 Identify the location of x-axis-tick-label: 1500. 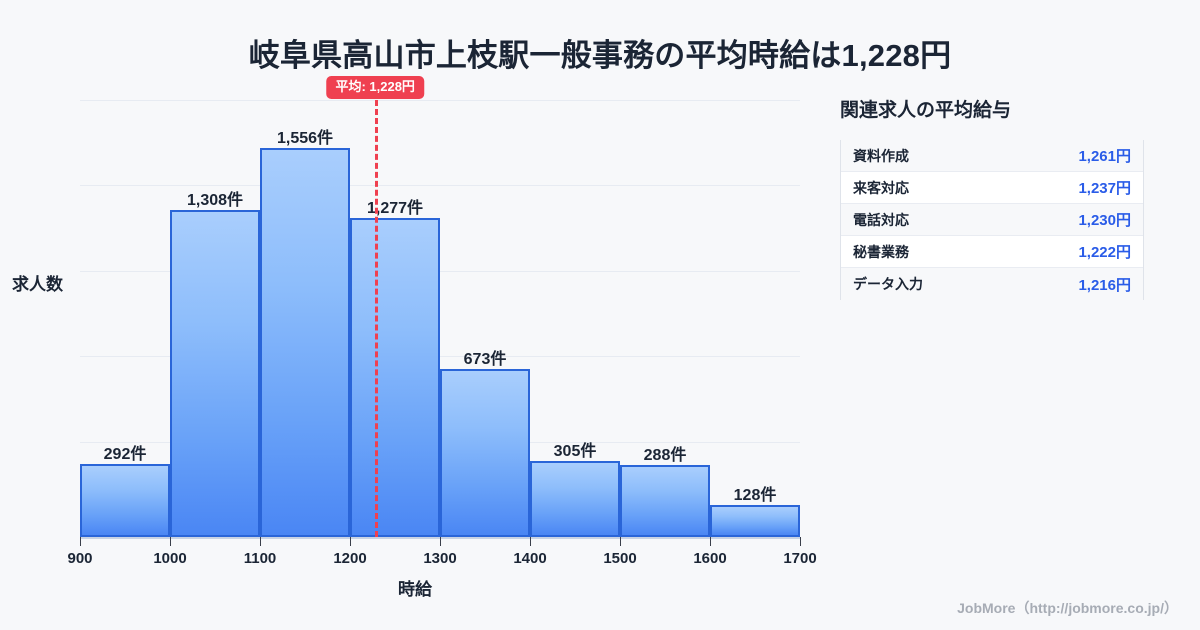
(620, 558).